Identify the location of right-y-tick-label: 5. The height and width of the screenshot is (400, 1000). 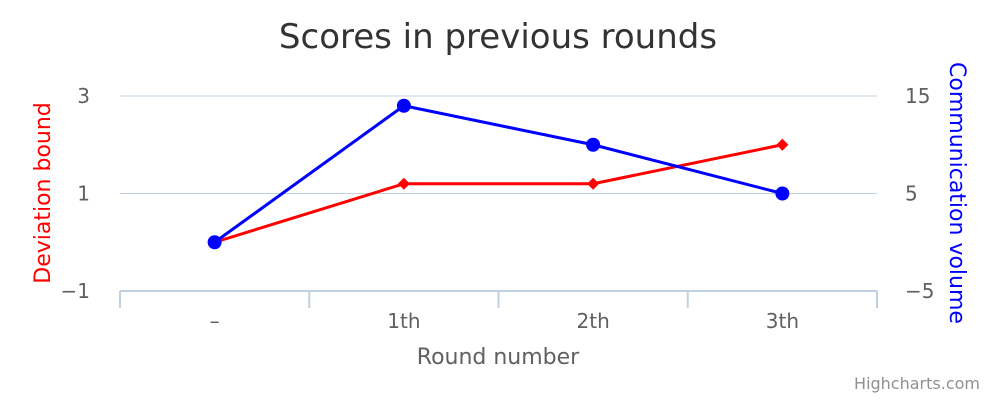
(911, 194).